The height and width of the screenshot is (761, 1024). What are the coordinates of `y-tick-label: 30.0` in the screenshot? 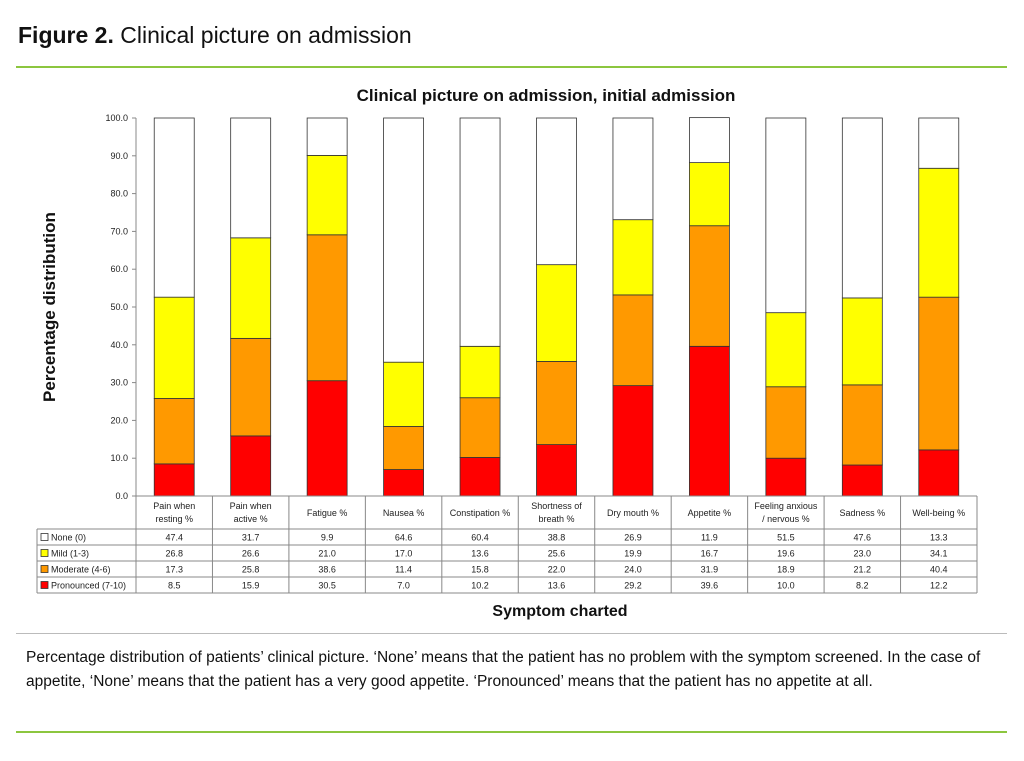 It's located at (119, 383).